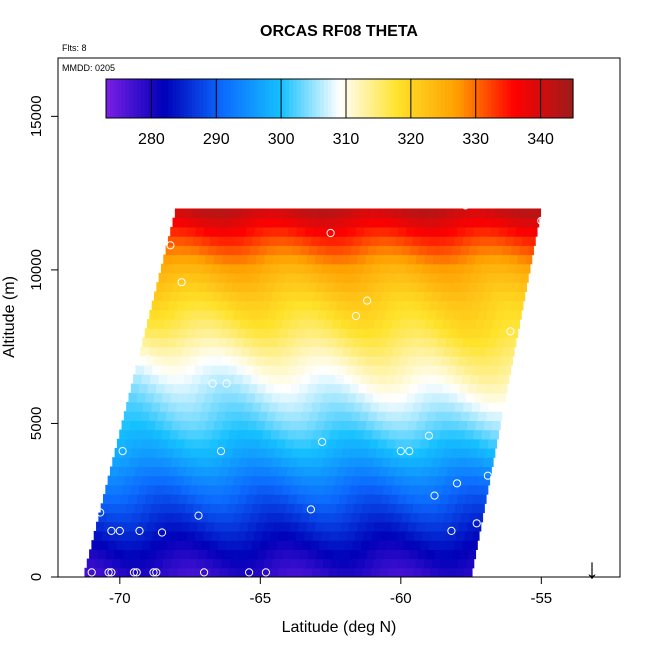  Describe the element at coordinates (147, 359) in the screenshot. I see `flight-point` at that location.